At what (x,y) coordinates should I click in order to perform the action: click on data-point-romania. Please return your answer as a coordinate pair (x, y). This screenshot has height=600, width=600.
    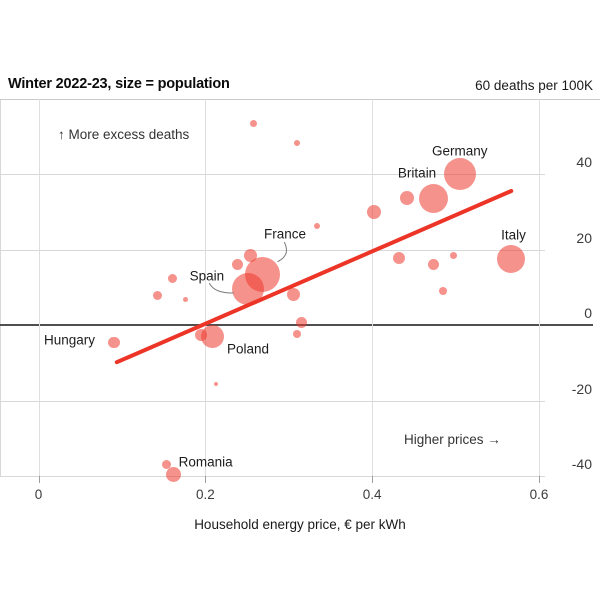
    Looking at the image, I should click on (174, 474).